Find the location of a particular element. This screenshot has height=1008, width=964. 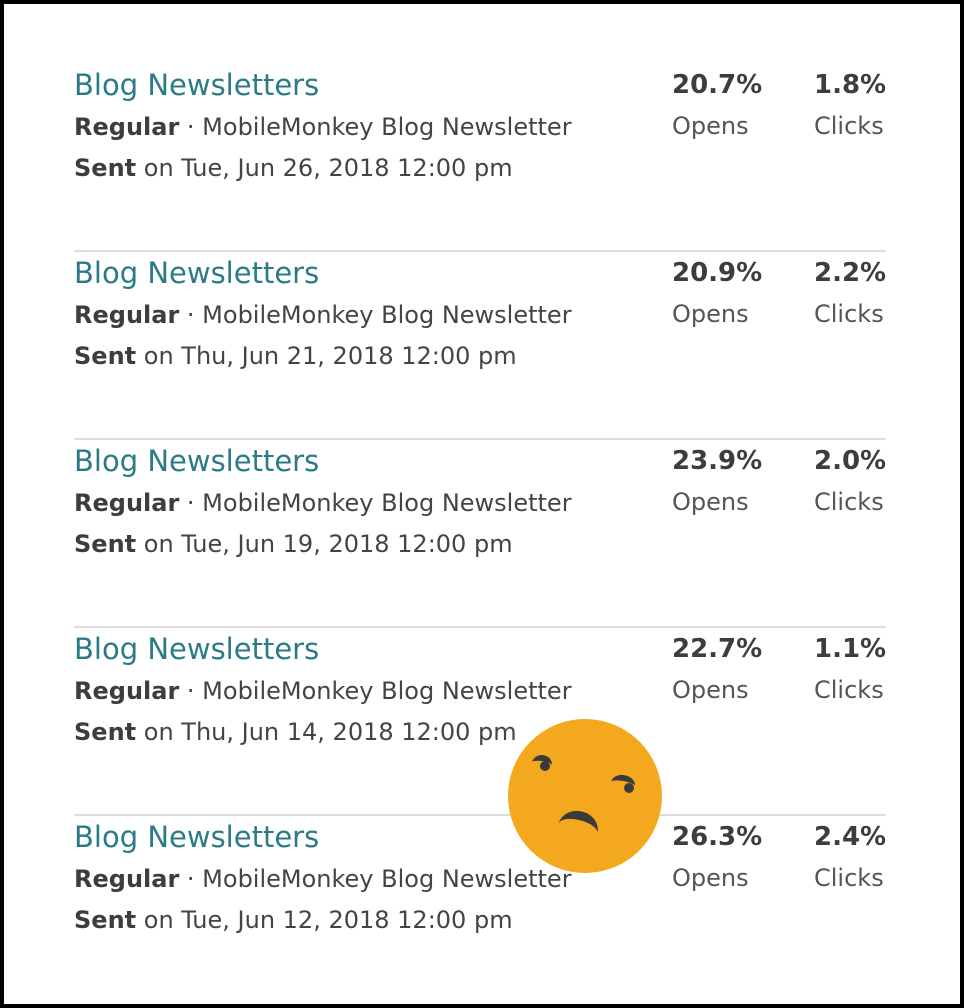

sent-date: on Tue, Jun 26, 2018 12:00 pm is located at coordinates (324, 168).